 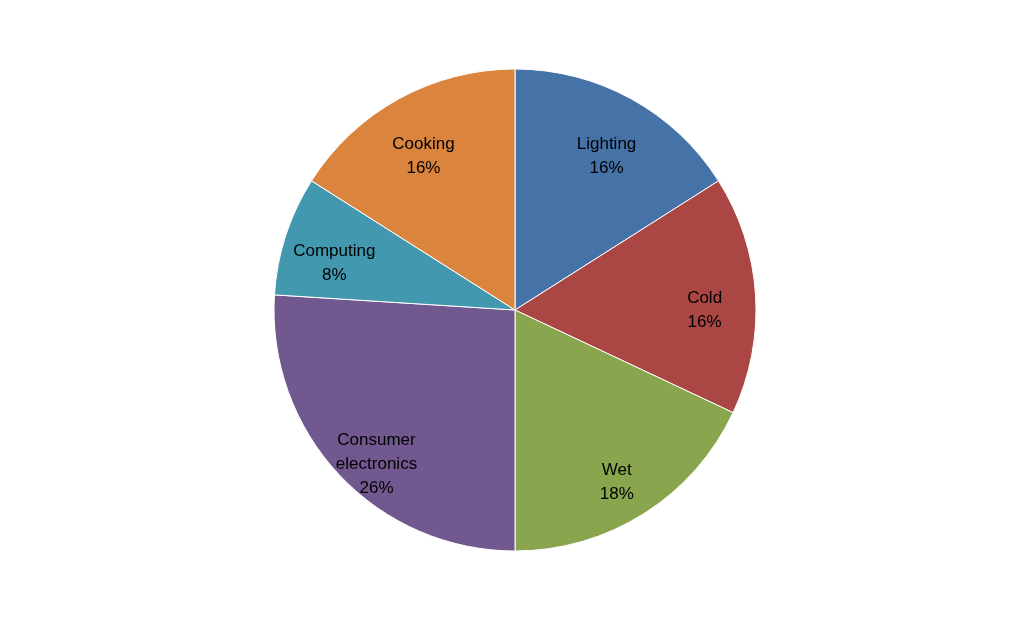 What do you see at coordinates (606, 143) in the screenshot?
I see `slice-label: Lighting` at bounding box center [606, 143].